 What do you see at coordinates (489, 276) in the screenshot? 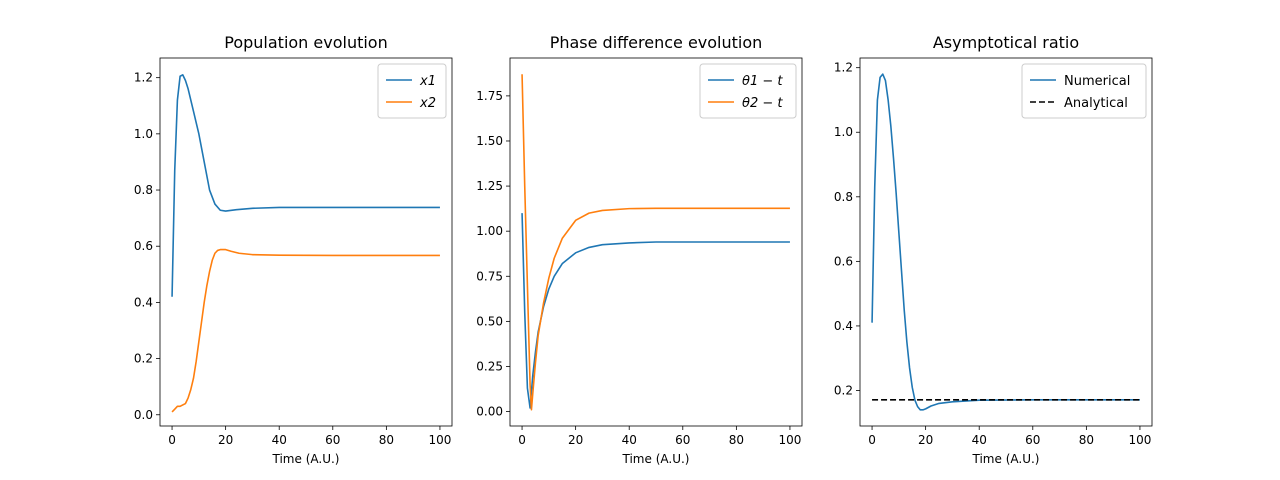
I see `y-tick-label: 0.75` at bounding box center [489, 276].